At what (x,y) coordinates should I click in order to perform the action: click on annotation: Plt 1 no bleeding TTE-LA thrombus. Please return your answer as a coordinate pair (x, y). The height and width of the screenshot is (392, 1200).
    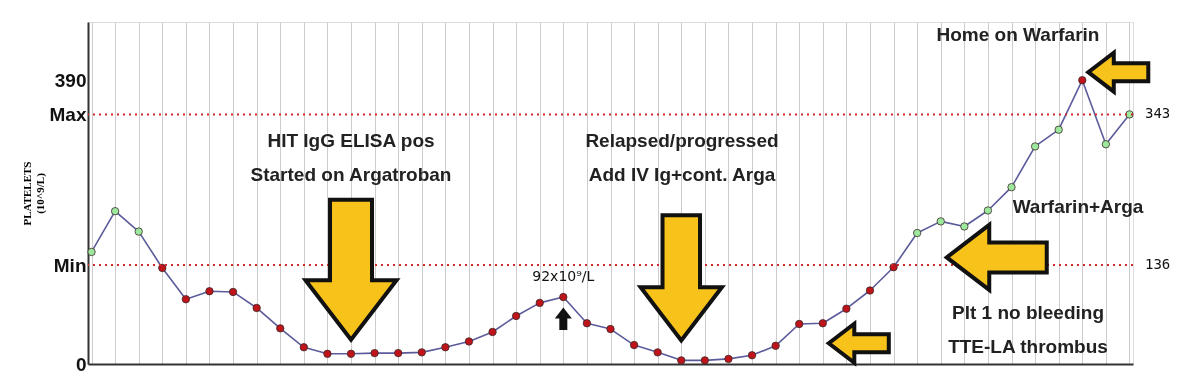
    Looking at the image, I should click on (1028, 329).